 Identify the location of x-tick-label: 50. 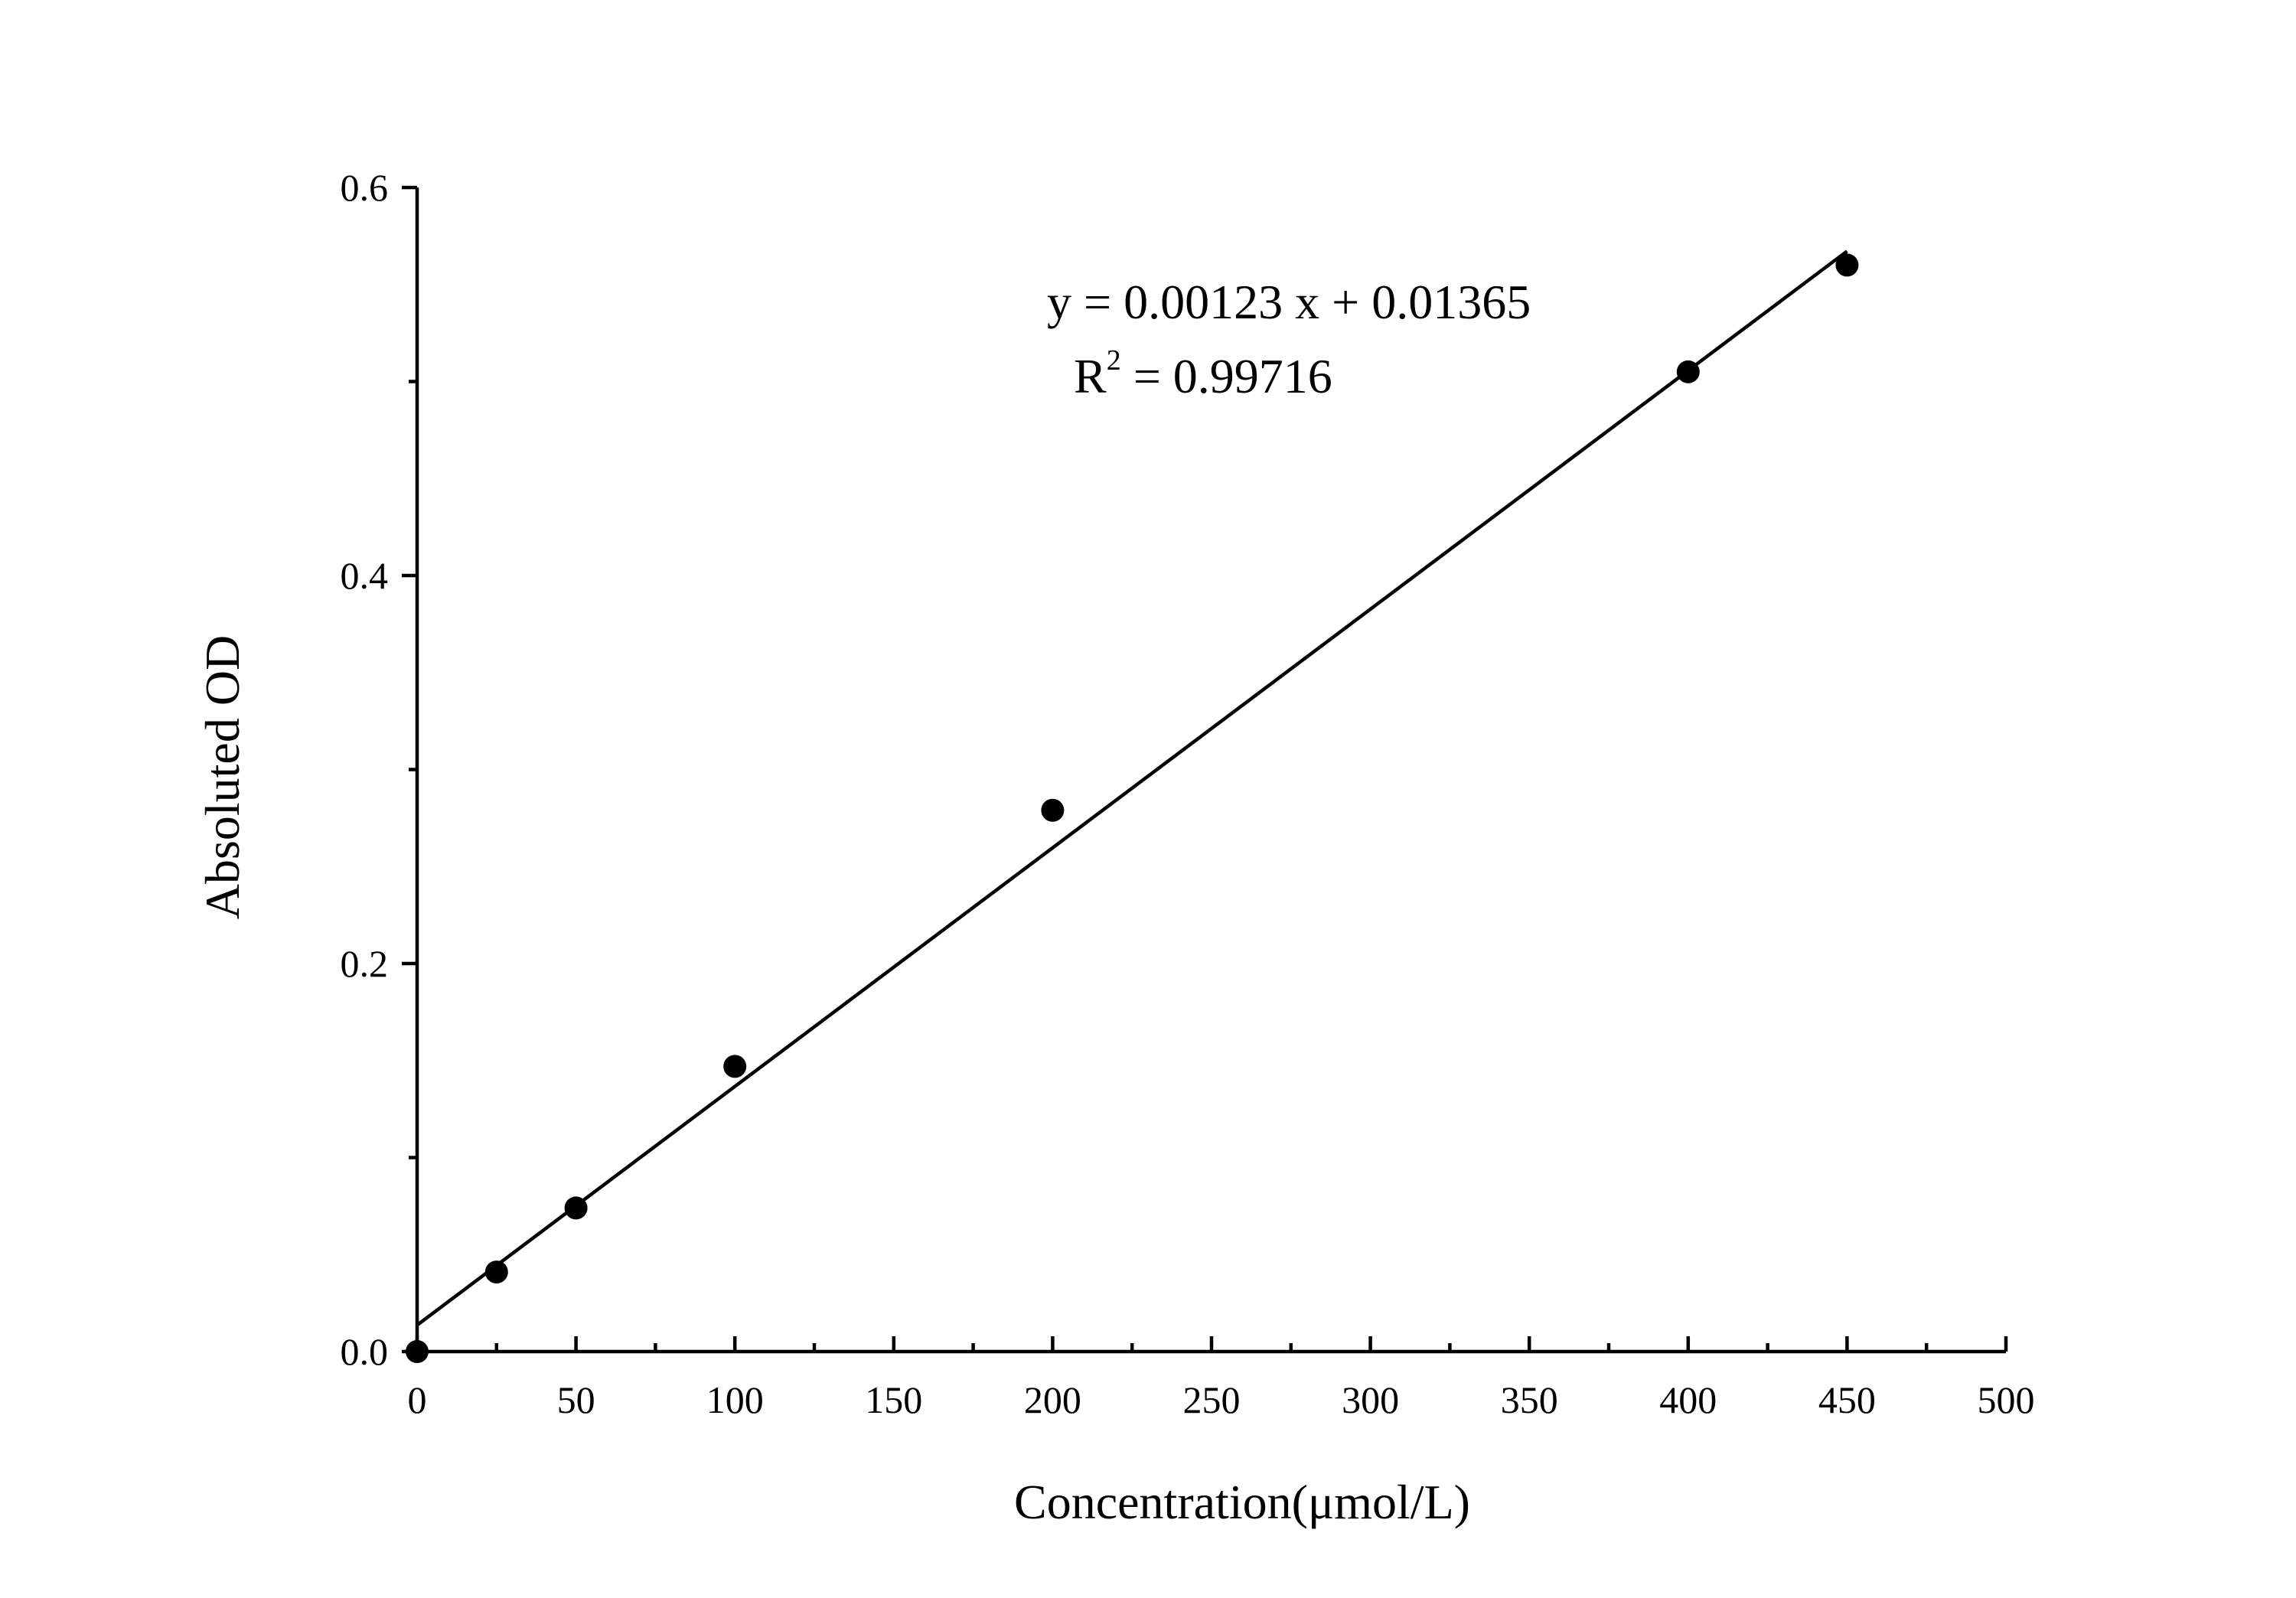
(576, 1400).